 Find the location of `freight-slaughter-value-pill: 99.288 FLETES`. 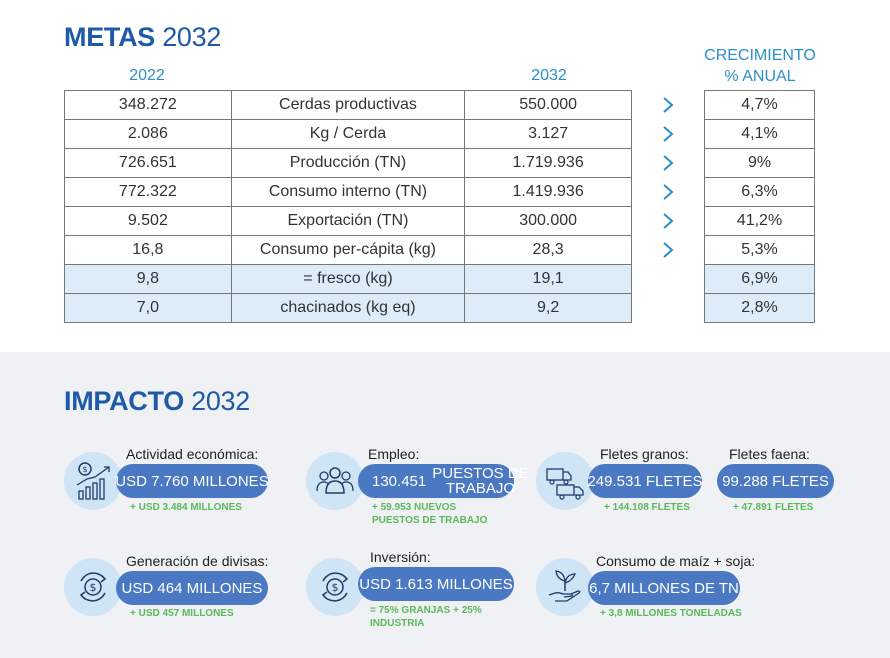

freight-slaughter-value-pill: 99.288 FLETES is located at coordinates (775, 481).